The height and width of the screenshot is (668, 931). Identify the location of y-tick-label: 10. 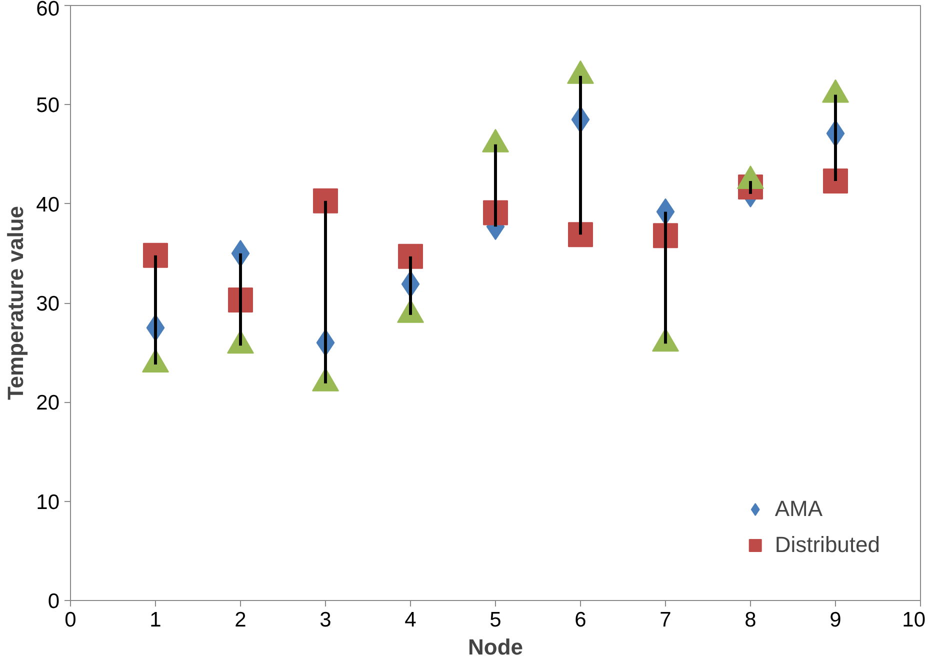
(48, 502).